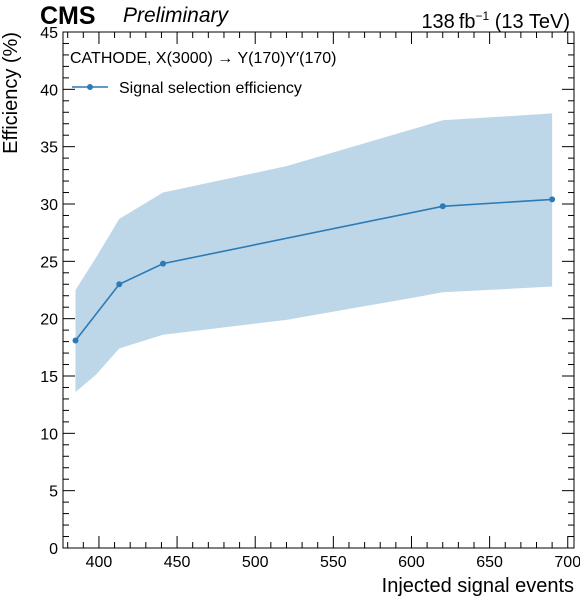 This screenshot has height=599, width=580. What do you see at coordinates (90, 87) in the screenshot?
I see `legend-marker` at bounding box center [90, 87].